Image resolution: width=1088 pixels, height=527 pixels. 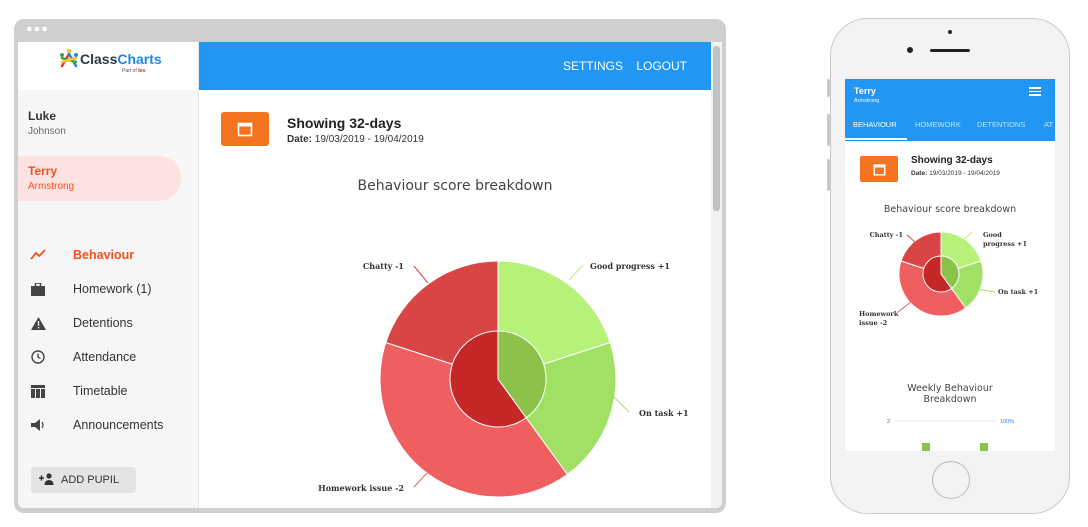 What do you see at coordinates (1035, 92) in the screenshot?
I see `hamburger-menu-icon` at bounding box center [1035, 92].